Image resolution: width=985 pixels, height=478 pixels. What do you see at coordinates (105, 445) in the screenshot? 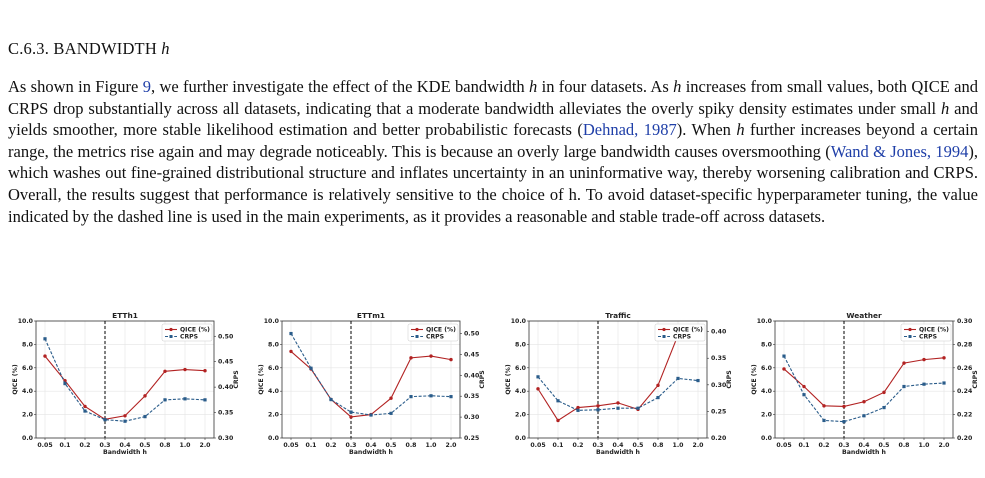
I see `x-tick-label: 0.3` at bounding box center [105, 445].